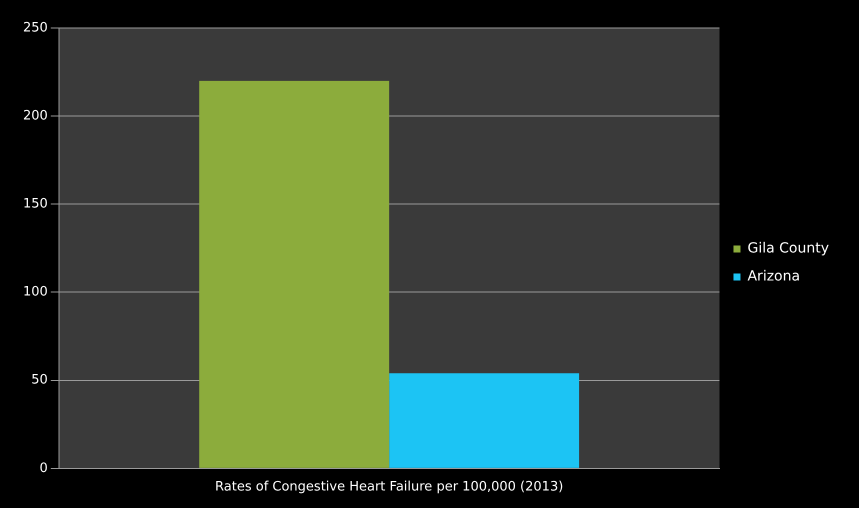  What do you see at coordinates (35, 28) in the screenshot?
I see `y-tick-label: 250` at bounding box center [35, 28].